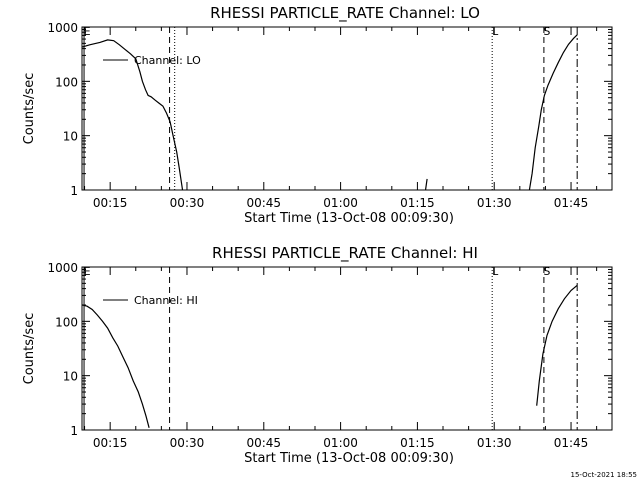 The image size is (640, 480). Describe the element at coordinates (166, 300) in the screenshot. I see `legend-label: Channel: HI` at that location.